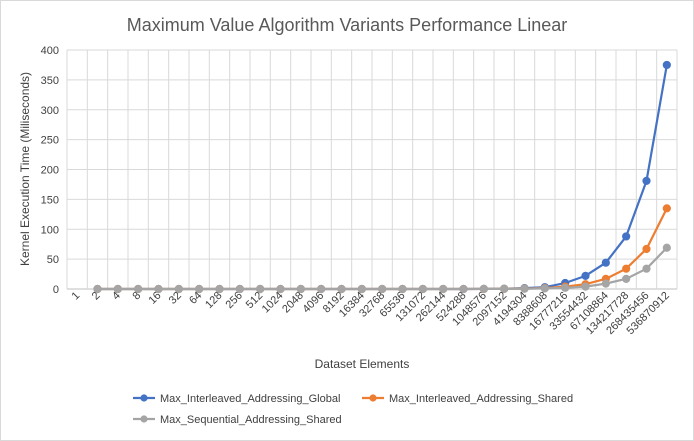 The width and height of the screenshot is (694, 441). What do you see at coordinates (313, 303) in the screenshot?
I see `x-tick-label: 4096` at bounding box center [313, 303].